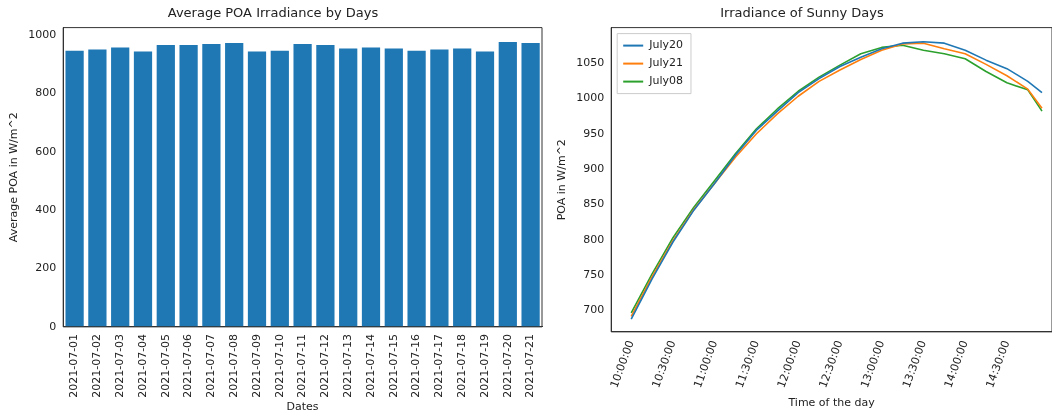 Image resolution: width=1052 pixels, height=414 pixels. Describe the element at coordinates (279, 365) in the screenshot. I see `x-tick-label: 2021-07-10` at that location.